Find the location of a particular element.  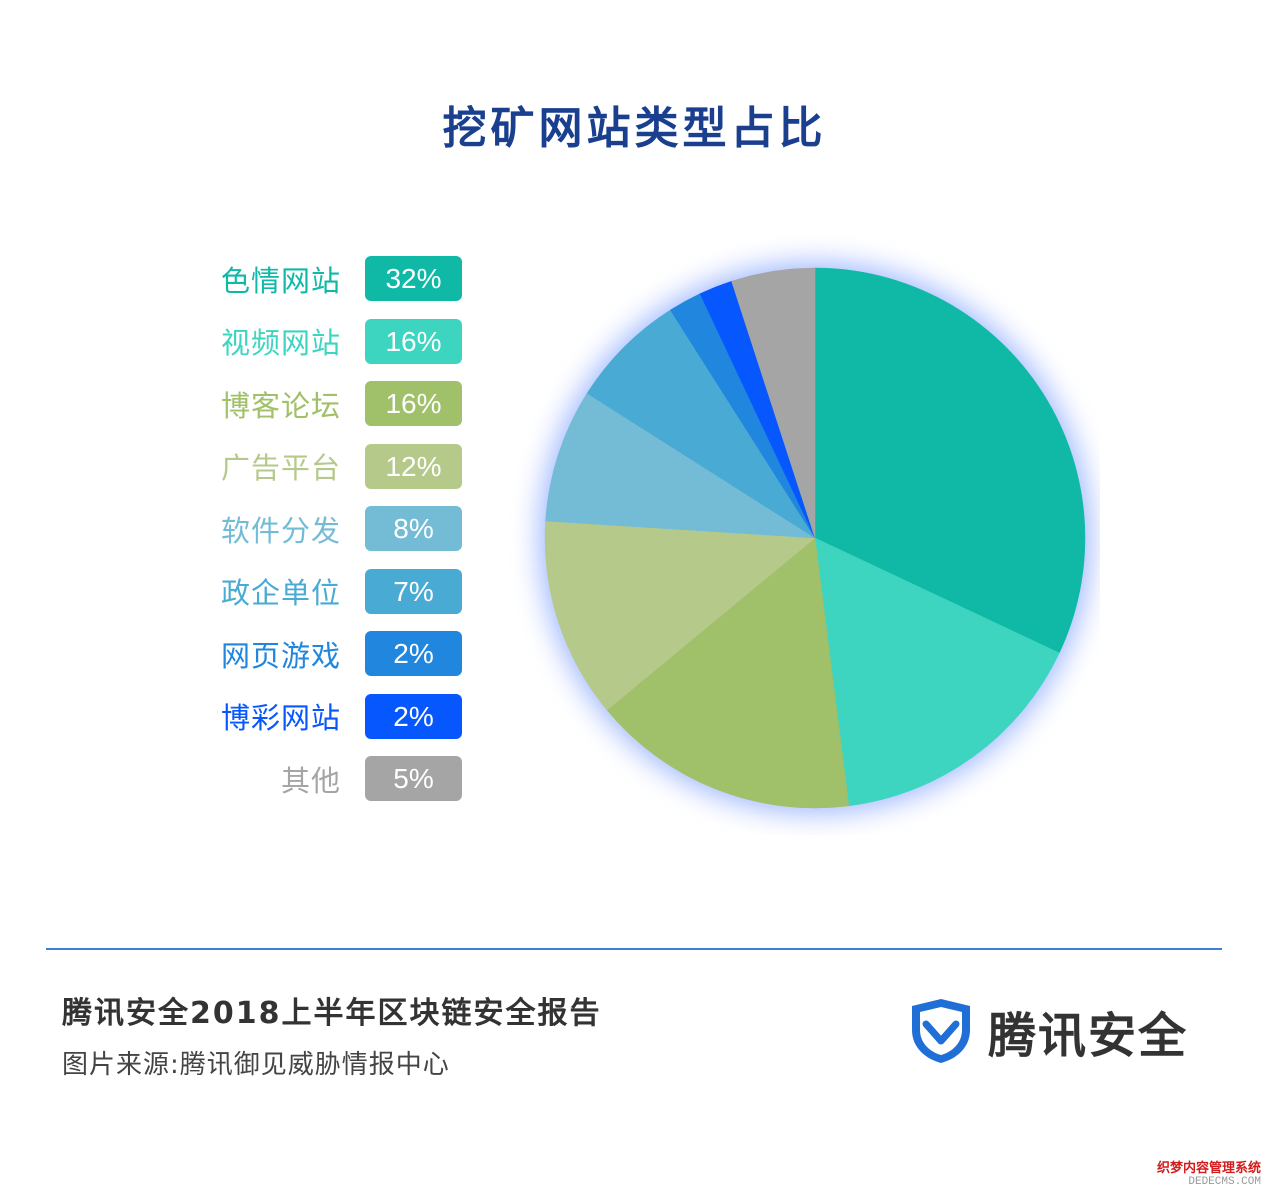

legend-label: 博客论坛 is located at coordinates (280, 405).